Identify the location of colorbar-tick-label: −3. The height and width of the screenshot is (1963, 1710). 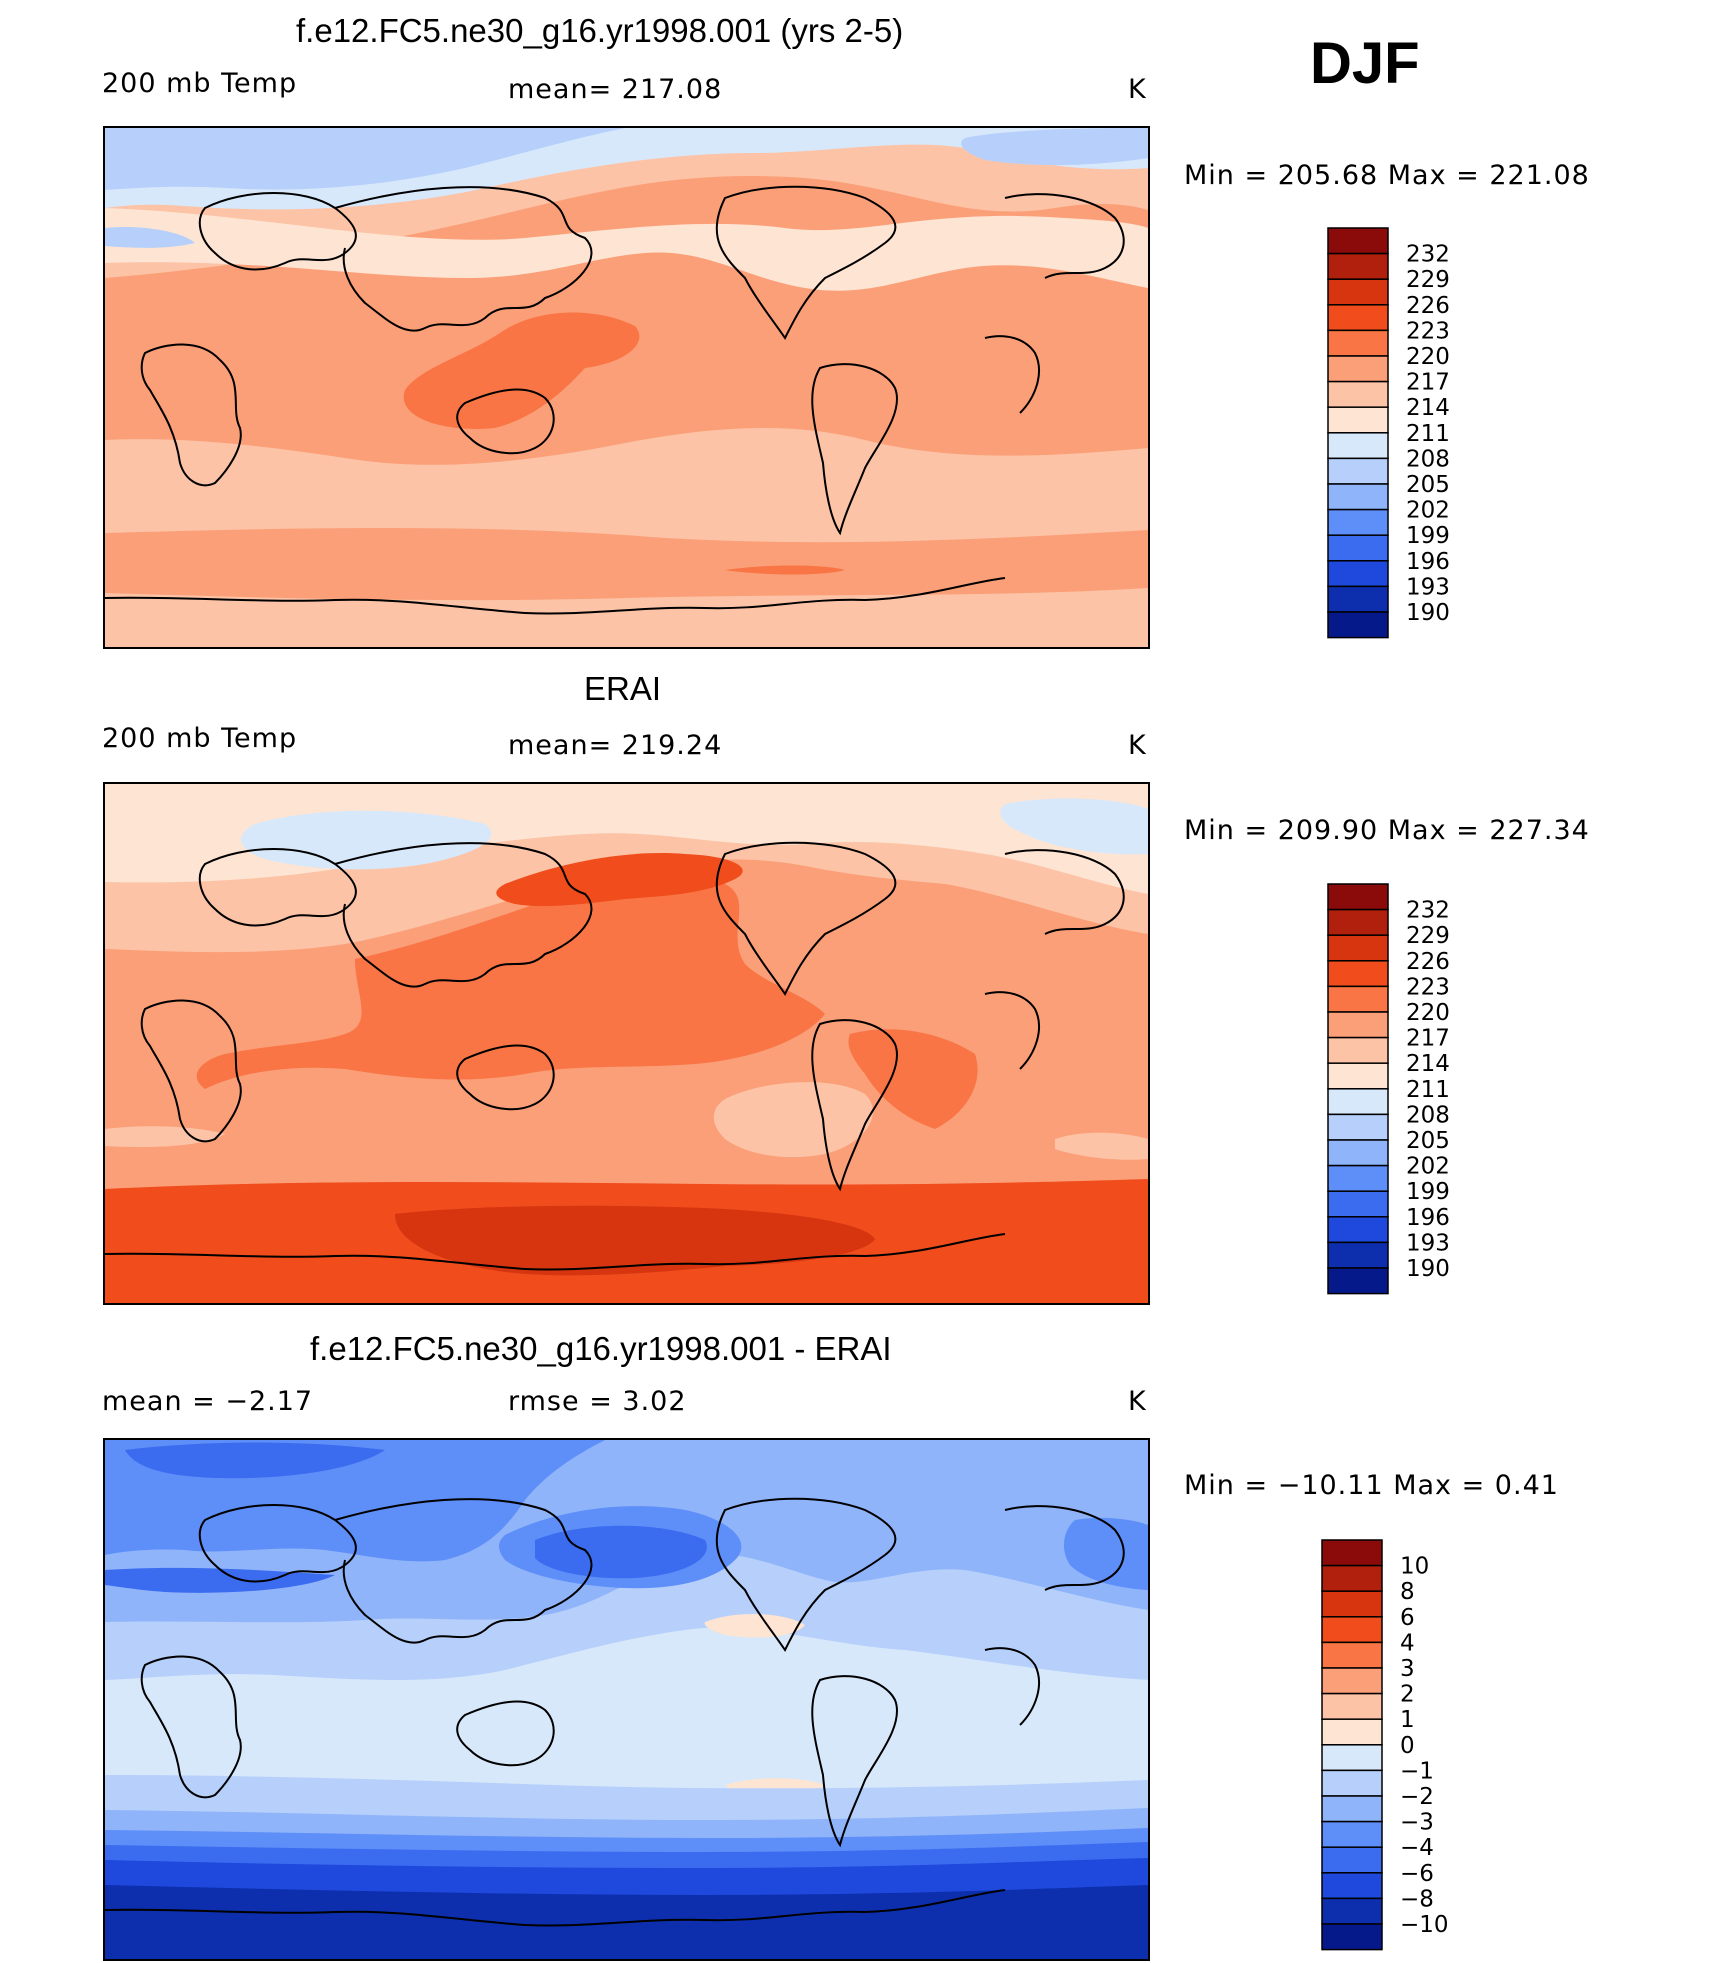
(1417, 1823).